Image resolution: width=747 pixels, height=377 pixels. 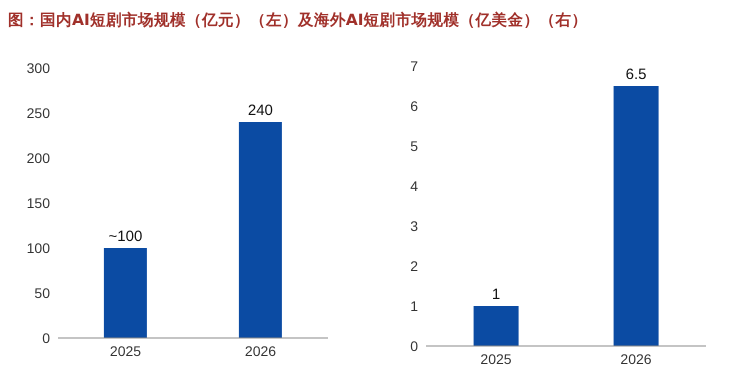 What do you see at coordinates (260, 110) in the screenshot?
I see `data-label: 240` at bounding box center [260, 110].